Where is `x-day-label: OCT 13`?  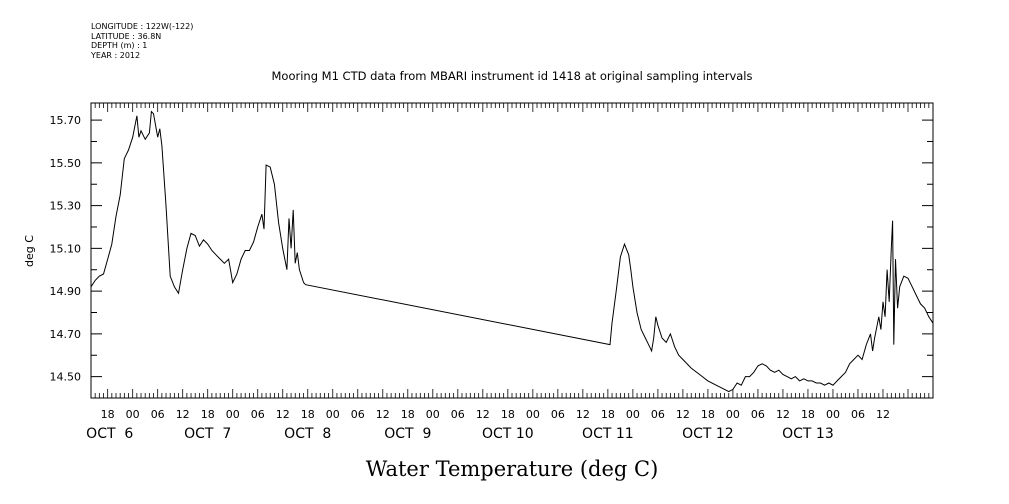 x-day-label: OCT 13 is located at coordinates (808, 434).